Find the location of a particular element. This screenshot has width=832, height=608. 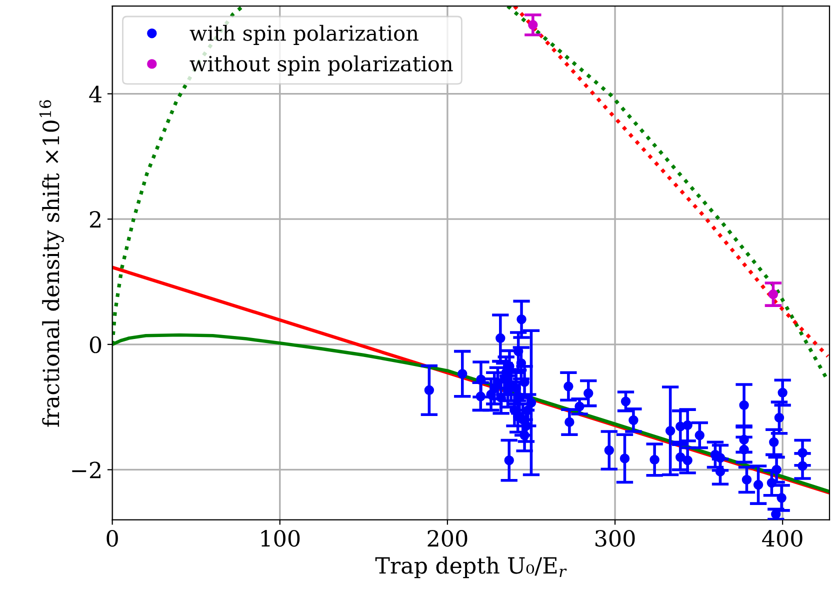

y-axis-title: fractional density shift ×10$^{16}$ is located at coordinates (51, 263).